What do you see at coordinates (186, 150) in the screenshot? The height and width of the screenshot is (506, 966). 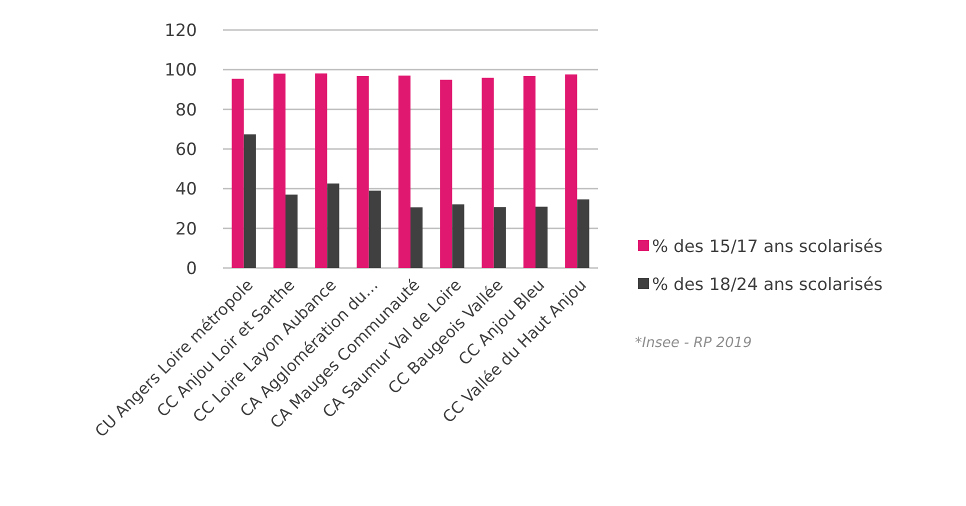 I see `y-tick-label: 60` at bounding box center [186, 150].